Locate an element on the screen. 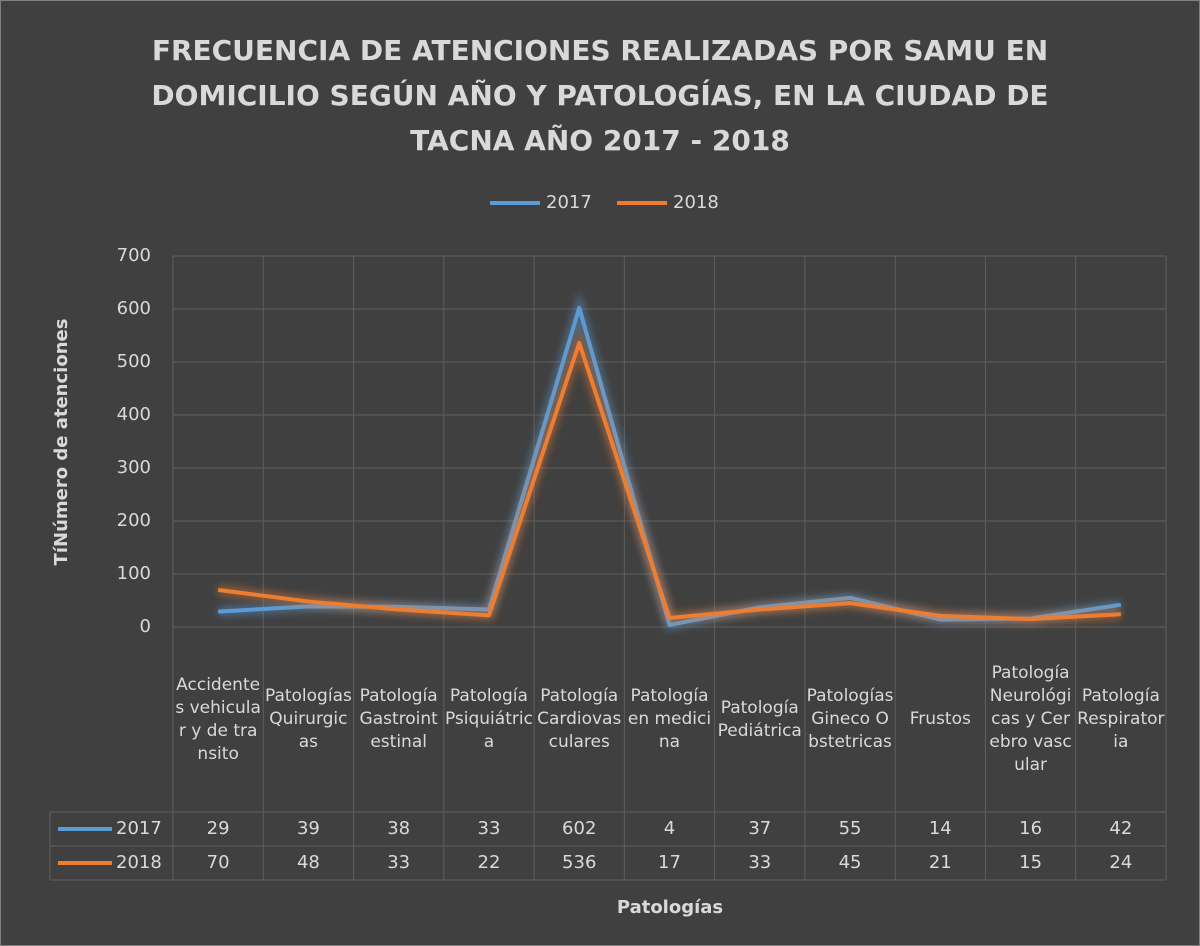 Image resolution: width=1200 pixels, height=946 pixels. y-tick-label: 300 is located at coordinates (134, 467).